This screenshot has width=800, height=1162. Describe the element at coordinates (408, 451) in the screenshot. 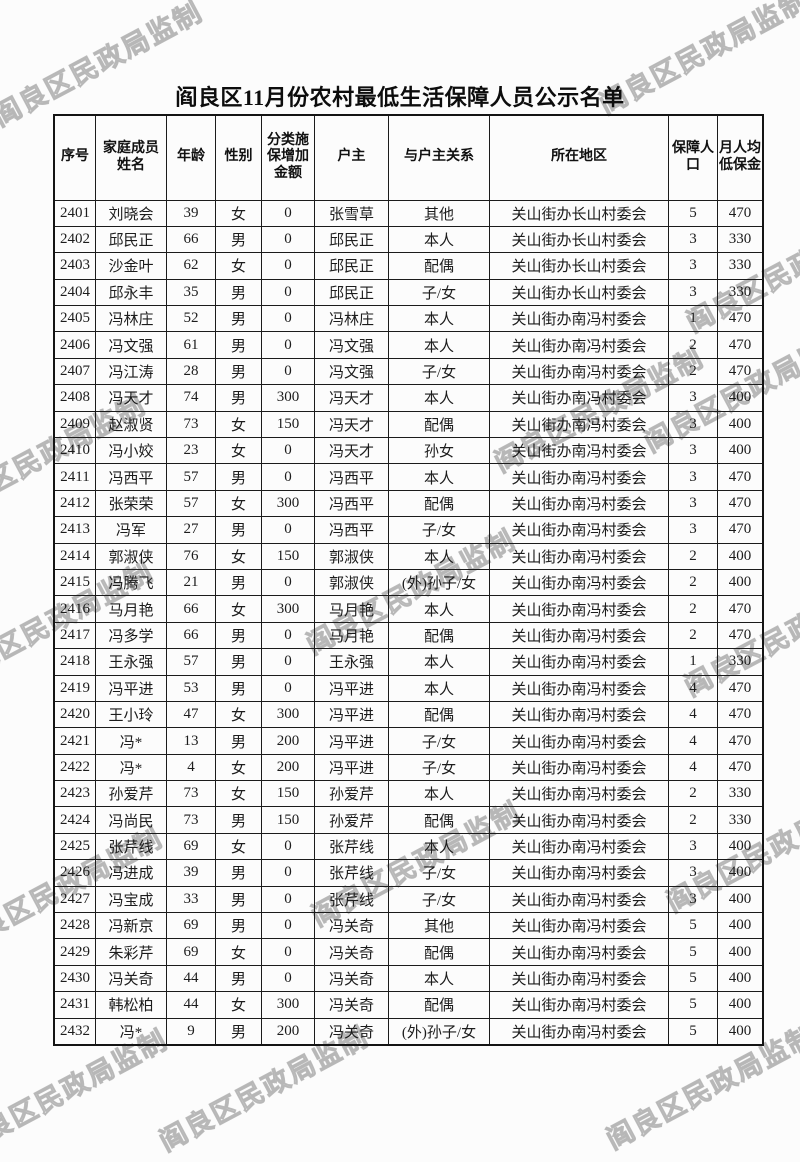

I see `table-row: 2410 冯小姣 23 女 0 冯天才 孙女 关山街办南冯村委会 3 400` at that location.